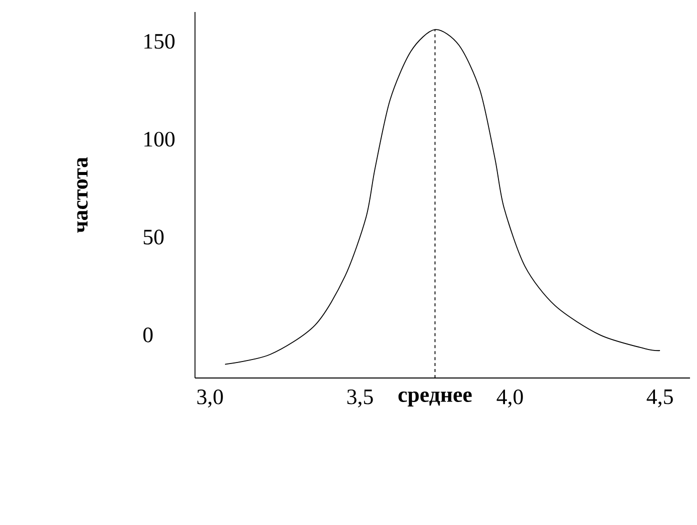 The image size is (697, 525). Describe the element at coordinates (360, 398) in the screenshot. I see `x-tick-label: 3,5` at that location.